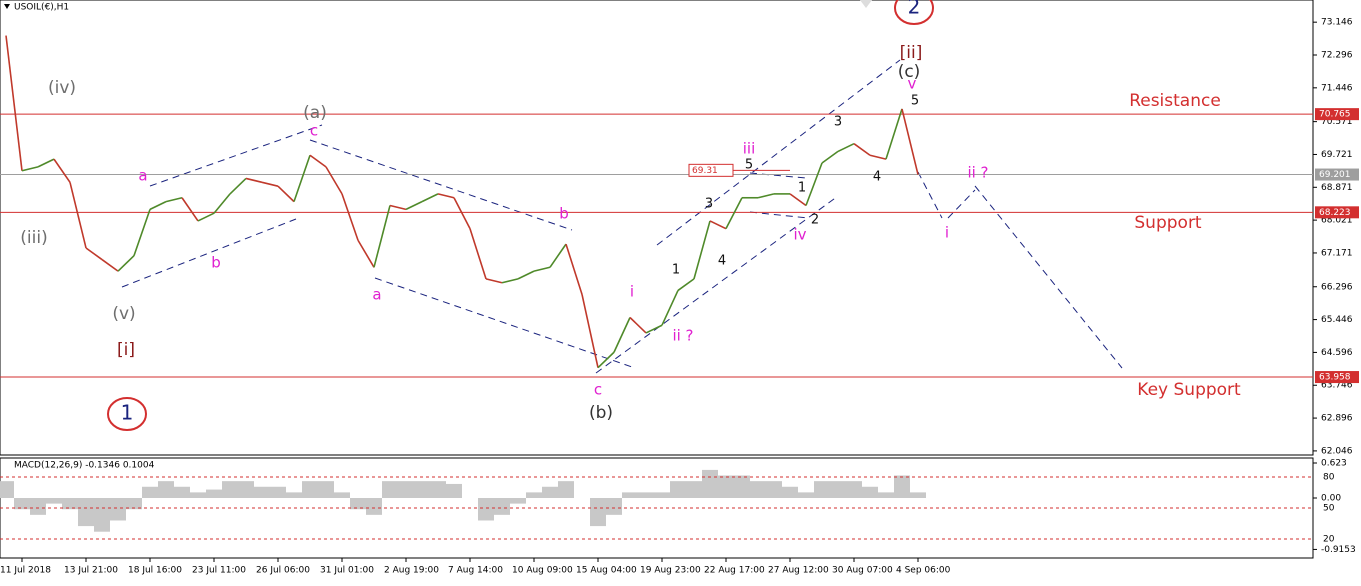 The height and width of the screenshot is (586, 1361). I want to click on marked-level-label: 69.31, so click(705, 171).